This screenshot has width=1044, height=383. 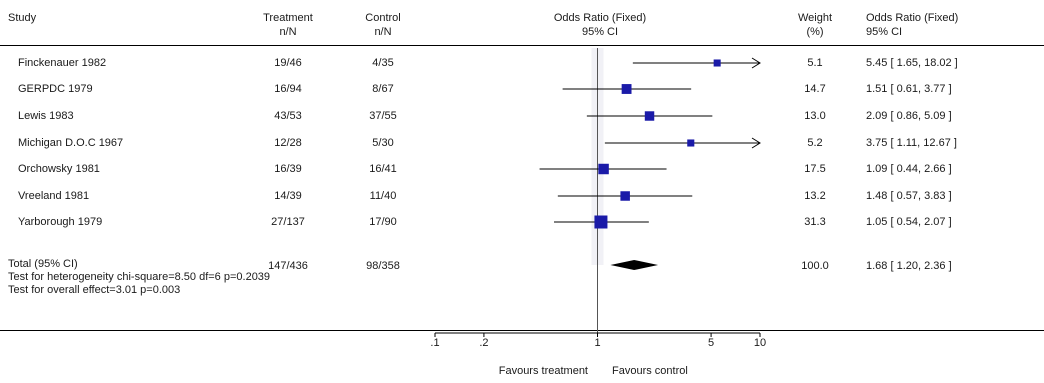 What do you see at coordinates (288, 63) in the screenshot?
I see `treatment-value: 19/46` at bounding box center [288, 63].